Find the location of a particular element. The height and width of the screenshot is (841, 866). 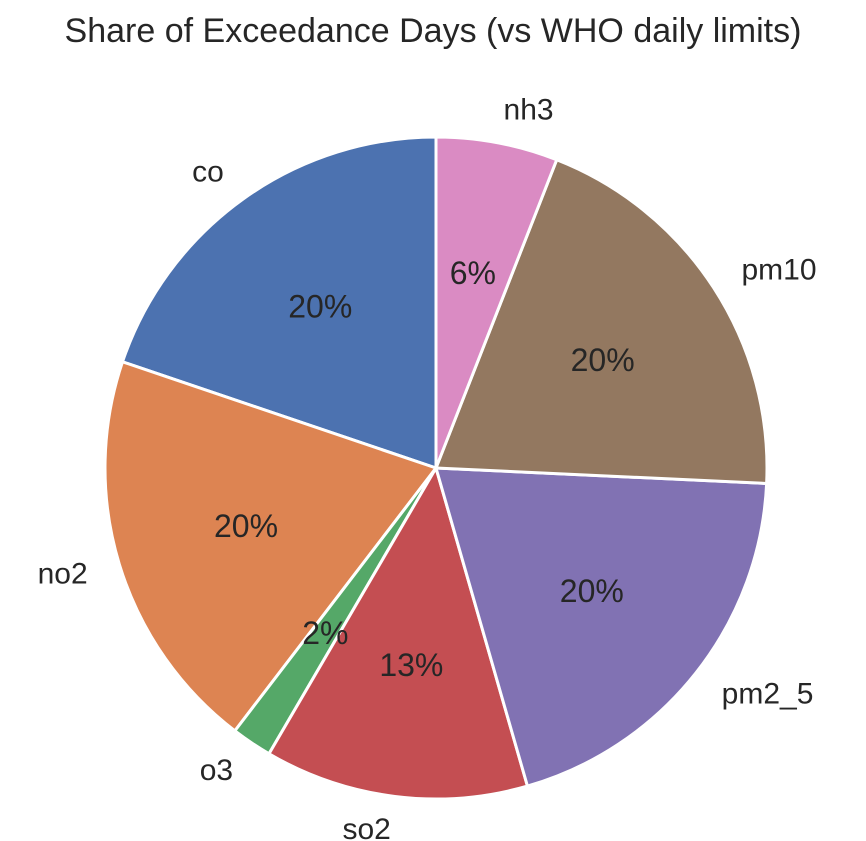

category-label-pm2-5: pm2_5 is located at coordinates (768, 693).